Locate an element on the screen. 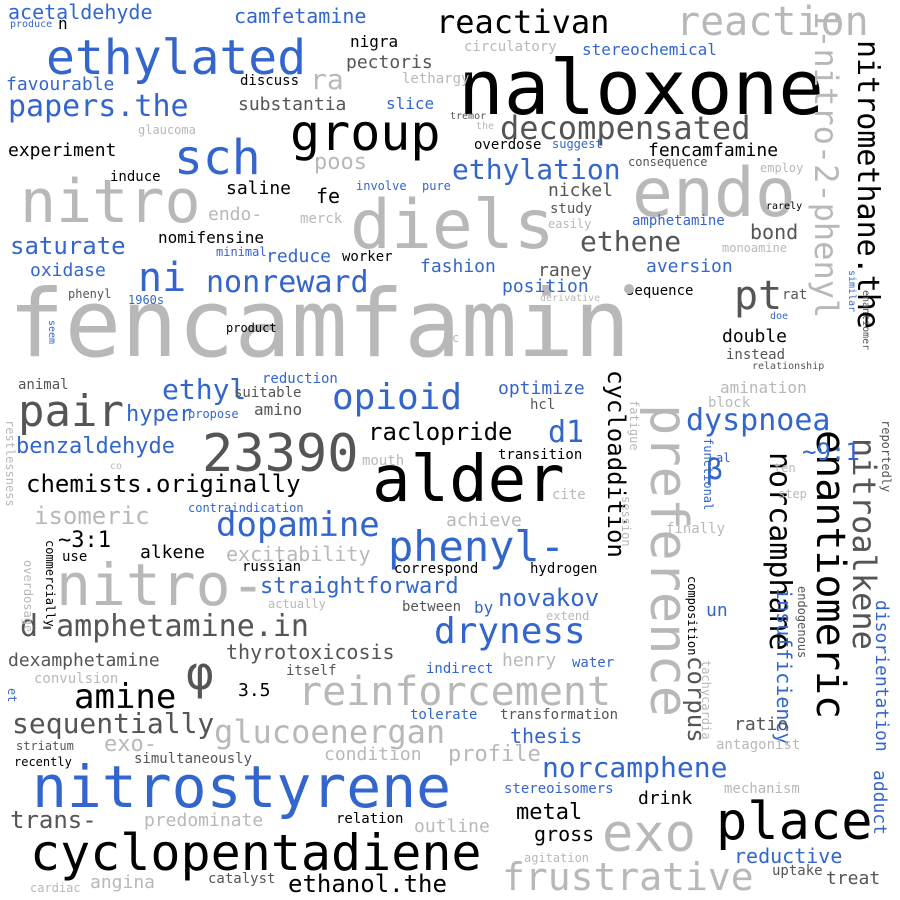 Image resolution: width=900 pixels, height=900 pixels. cloud-word: d-amphetamine.in is located at coordinates (164, 627).